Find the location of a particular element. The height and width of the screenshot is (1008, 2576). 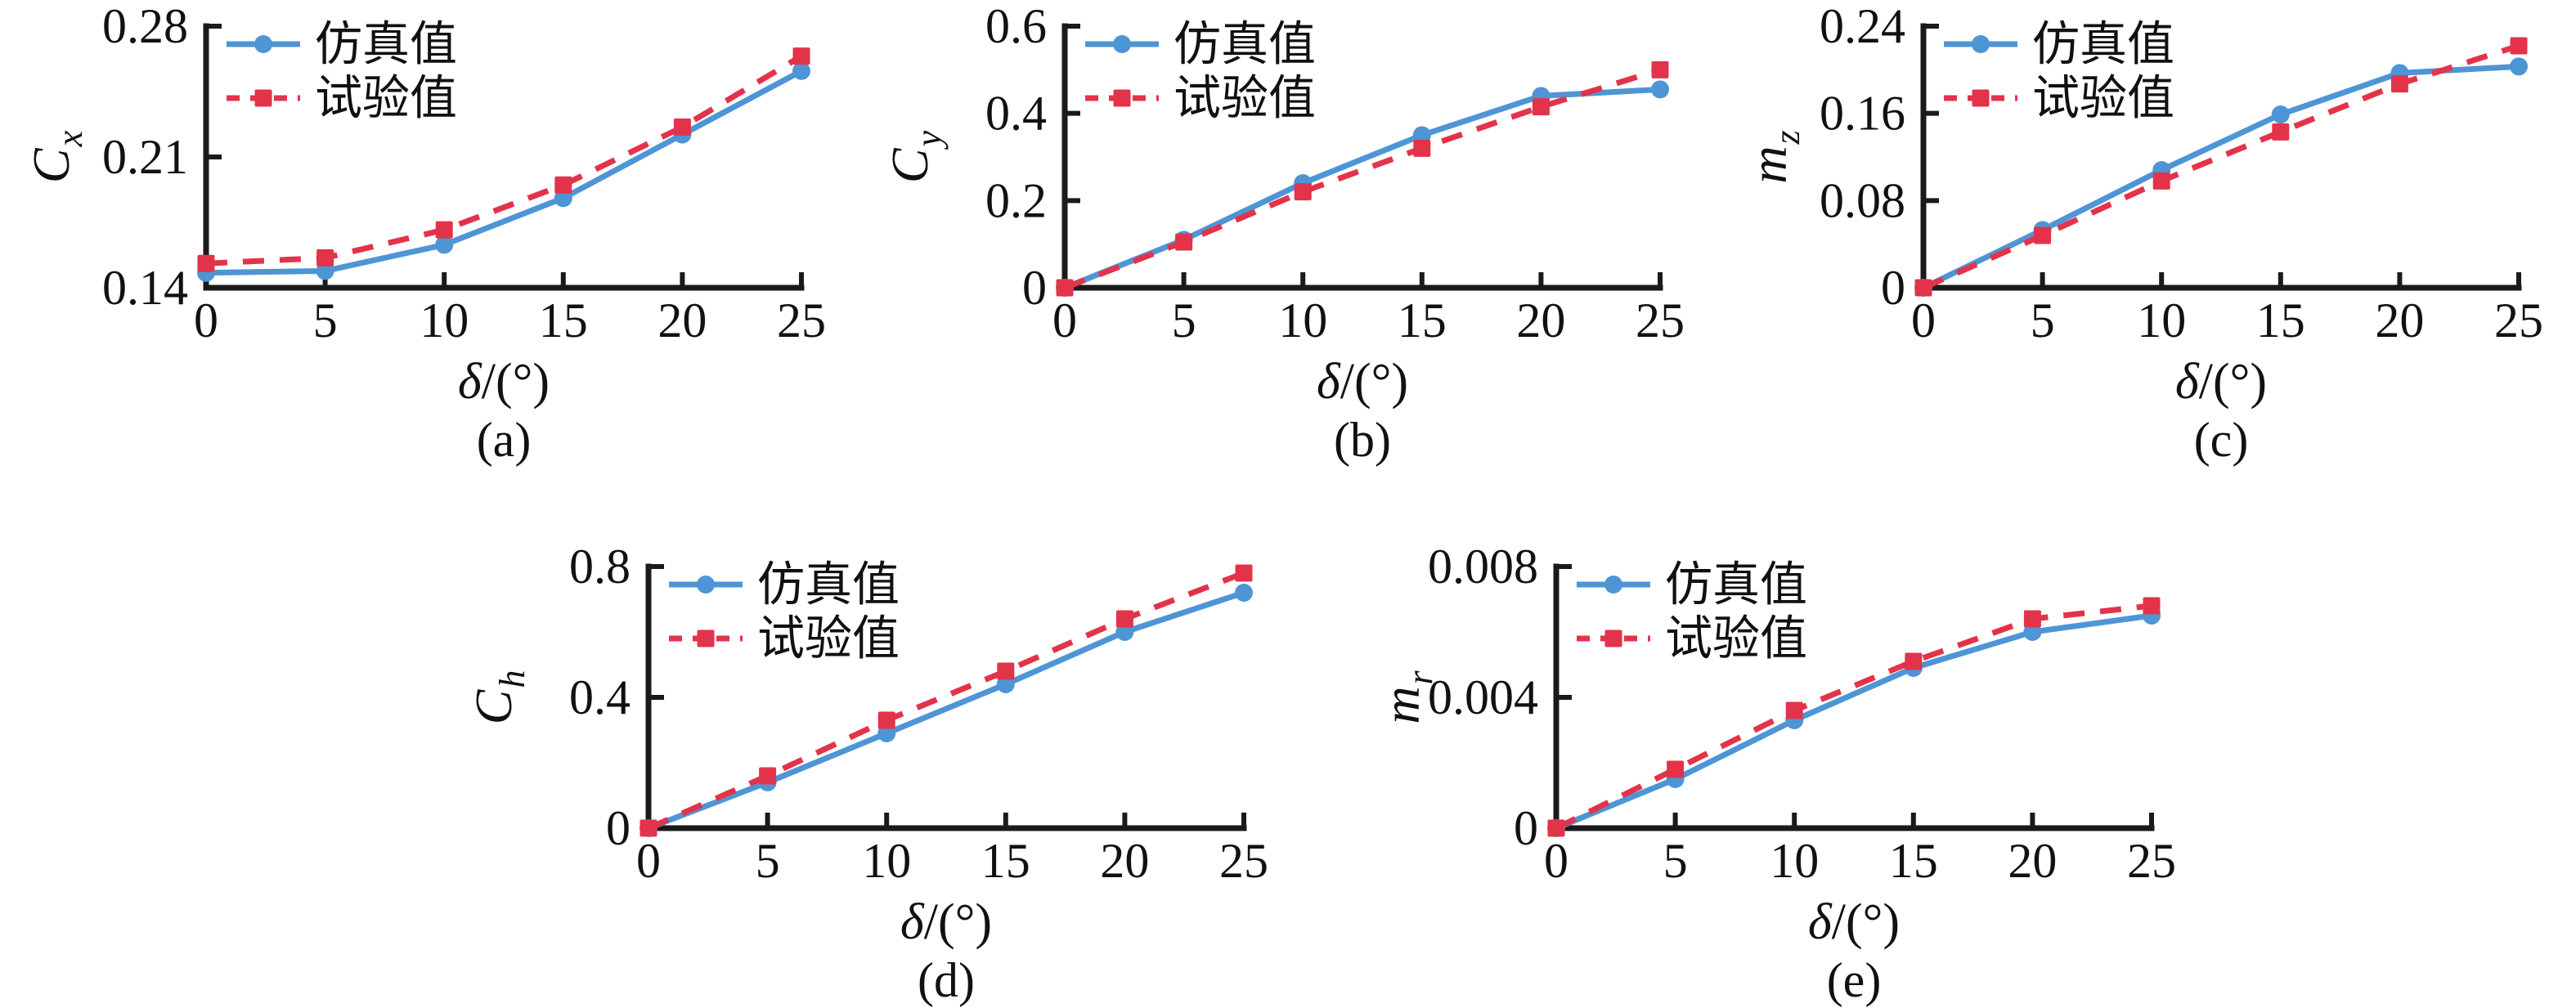

y-axis-label-sub: y is located at coordinates (929, 140).